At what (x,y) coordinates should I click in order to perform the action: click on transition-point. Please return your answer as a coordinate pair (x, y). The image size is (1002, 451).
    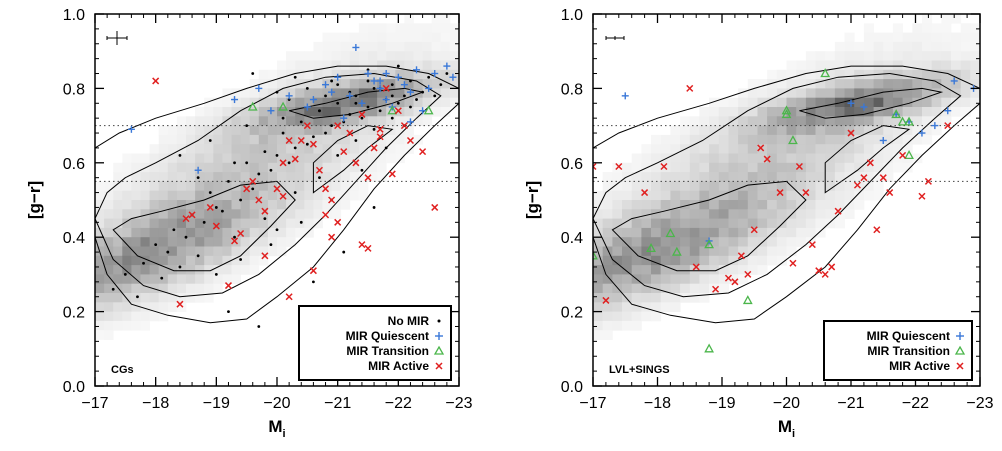
    Looking at the image, I should click on (902, 121).